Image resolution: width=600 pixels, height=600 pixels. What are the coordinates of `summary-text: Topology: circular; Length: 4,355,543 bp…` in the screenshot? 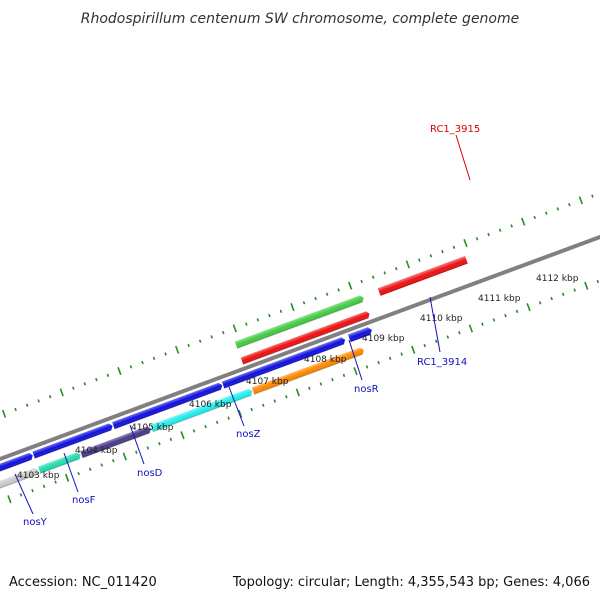 It's located at (411, 582).